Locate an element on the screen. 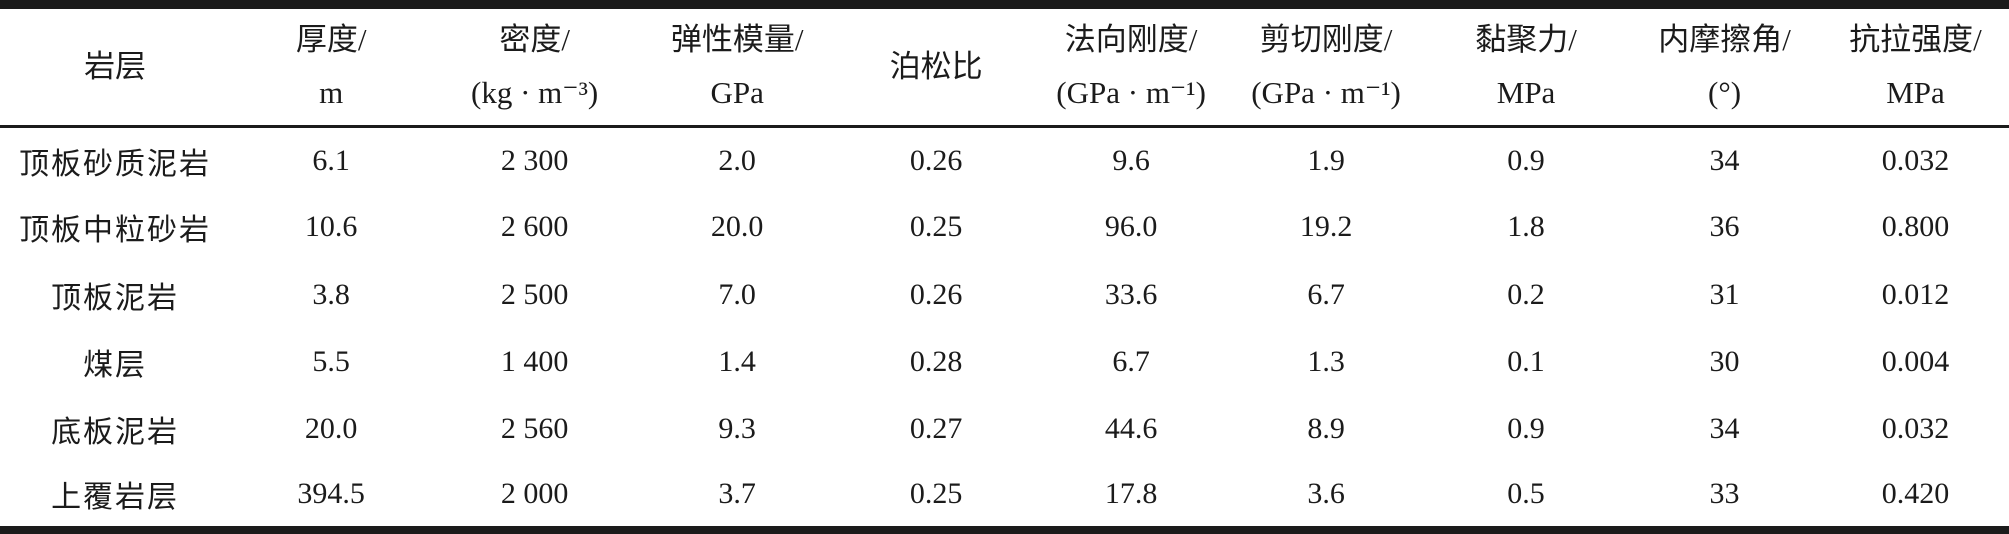  cell-normal-stiffness: 96.0 is located at coordinates (1131, 227).